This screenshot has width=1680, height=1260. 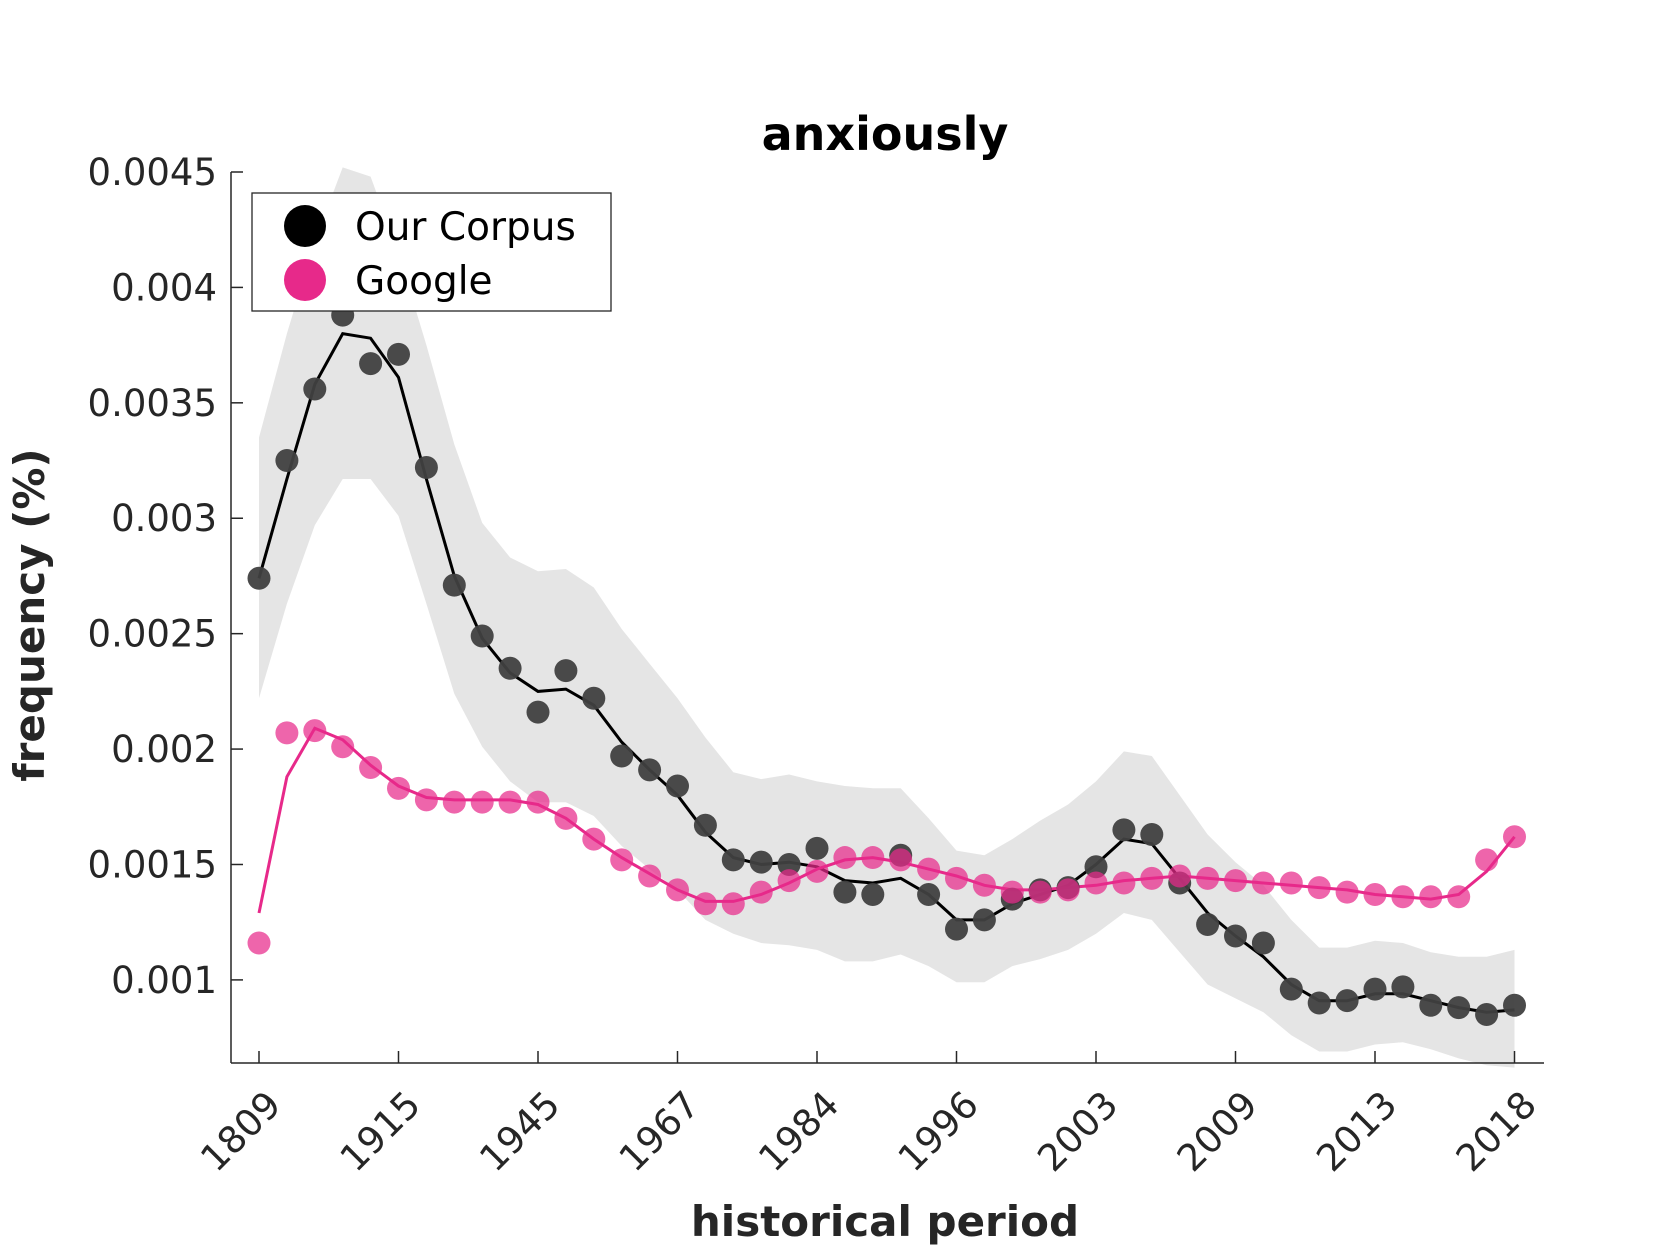 I want to click on y-tick-label: 0.0025, so click(x=152, y=634).